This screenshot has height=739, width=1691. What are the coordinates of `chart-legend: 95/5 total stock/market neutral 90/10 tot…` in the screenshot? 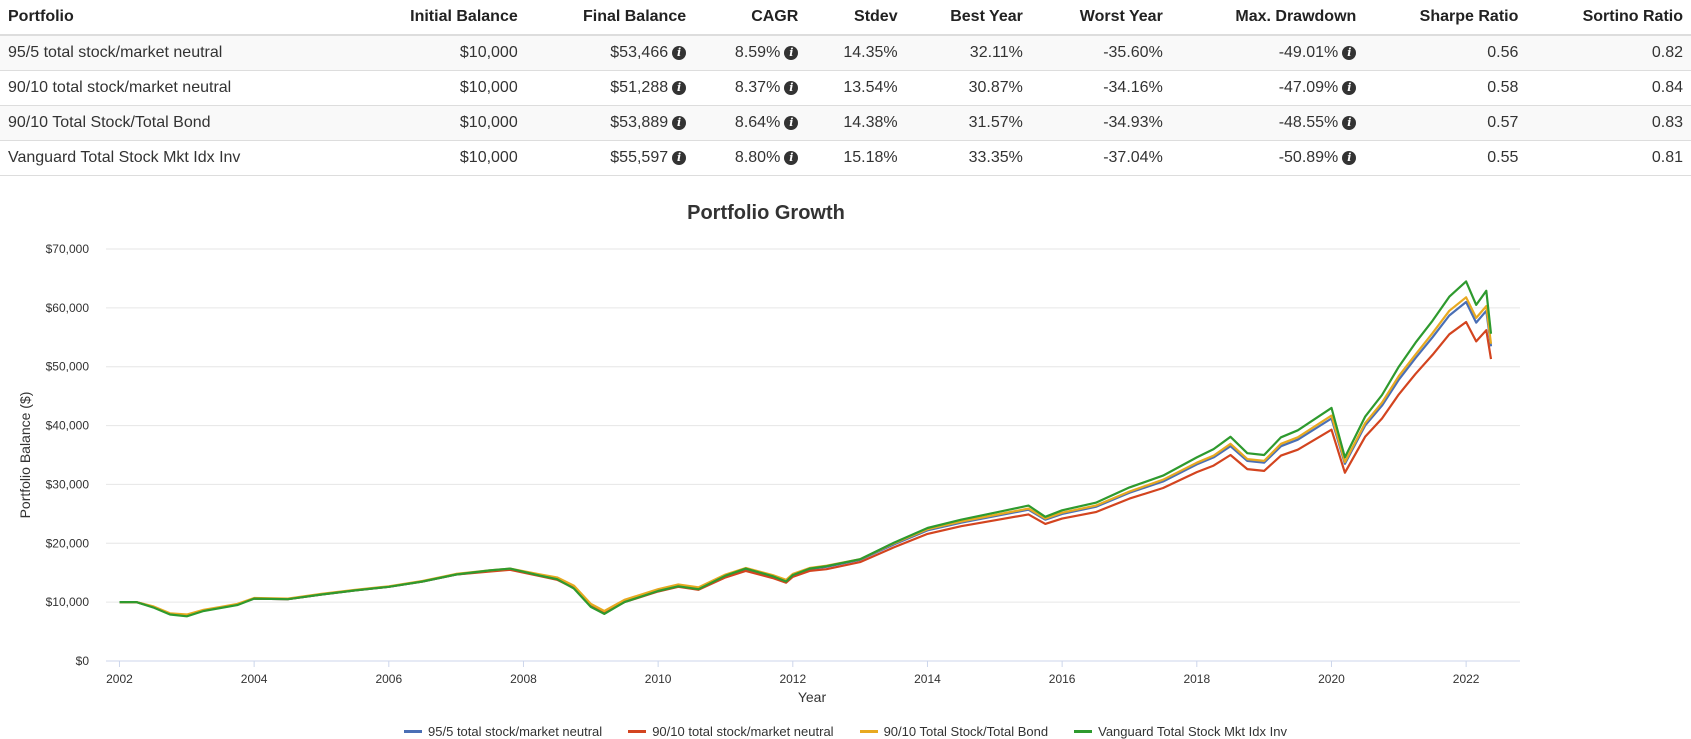 It's located at (845, 731).